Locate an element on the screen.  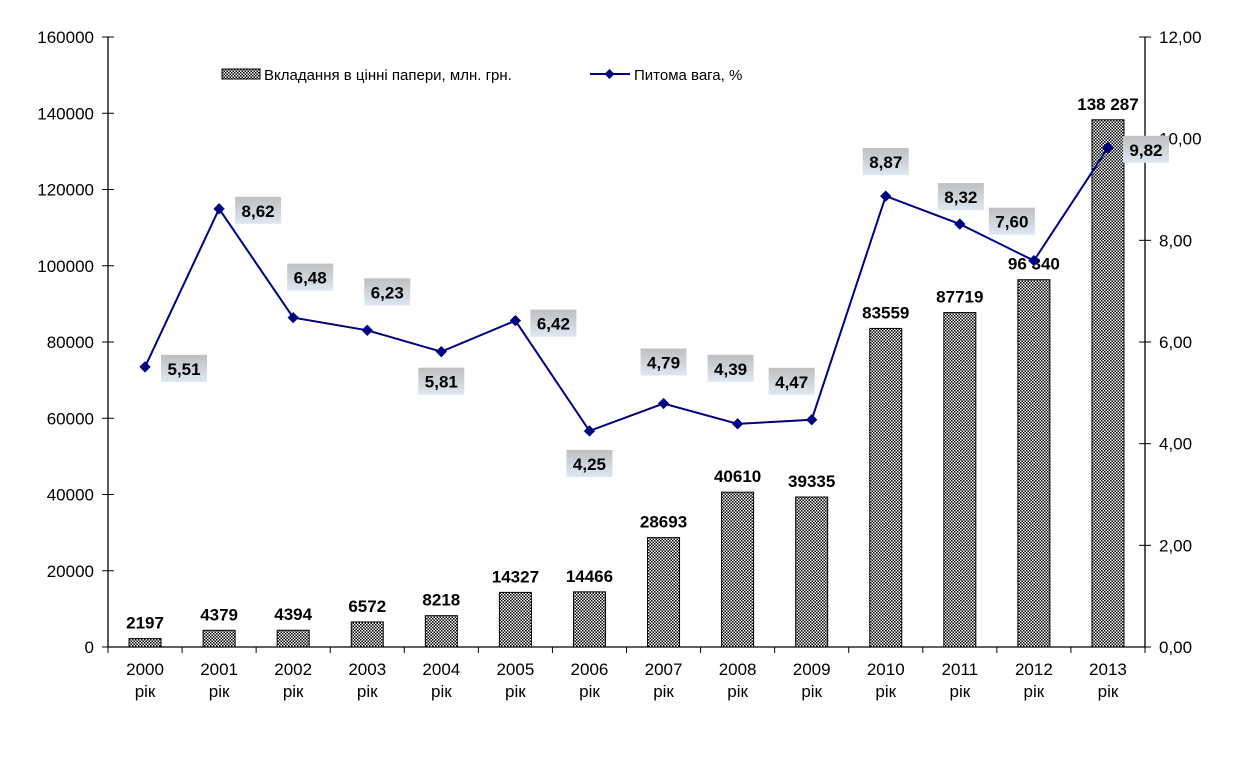
point-value-label: 9,82 is located at coordinates (1145, 150).